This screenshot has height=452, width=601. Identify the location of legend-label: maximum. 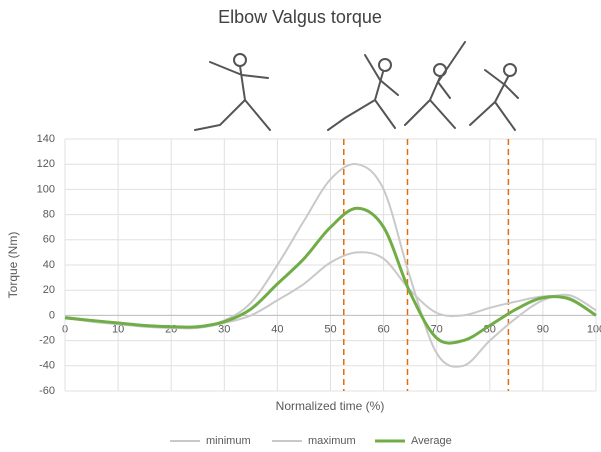
(332, 441).